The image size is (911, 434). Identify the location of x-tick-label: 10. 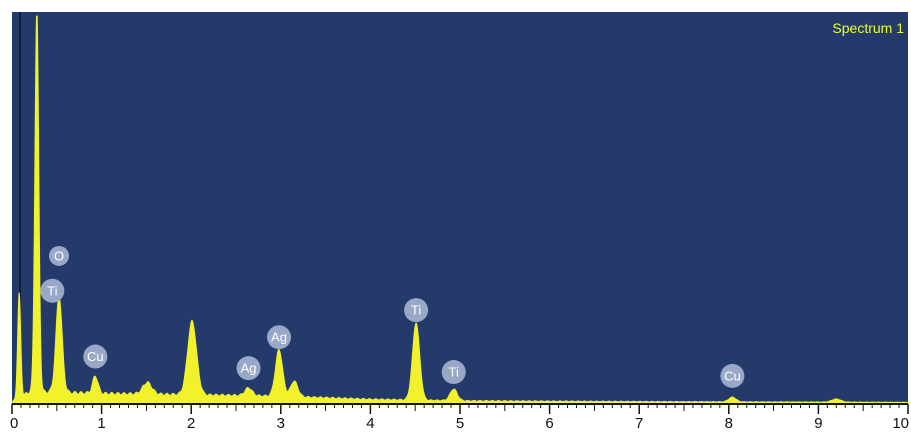
(900, 423).